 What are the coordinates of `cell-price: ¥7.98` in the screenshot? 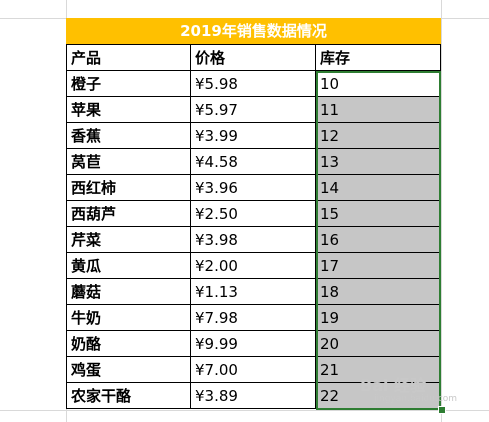 It's located at (253, 318).